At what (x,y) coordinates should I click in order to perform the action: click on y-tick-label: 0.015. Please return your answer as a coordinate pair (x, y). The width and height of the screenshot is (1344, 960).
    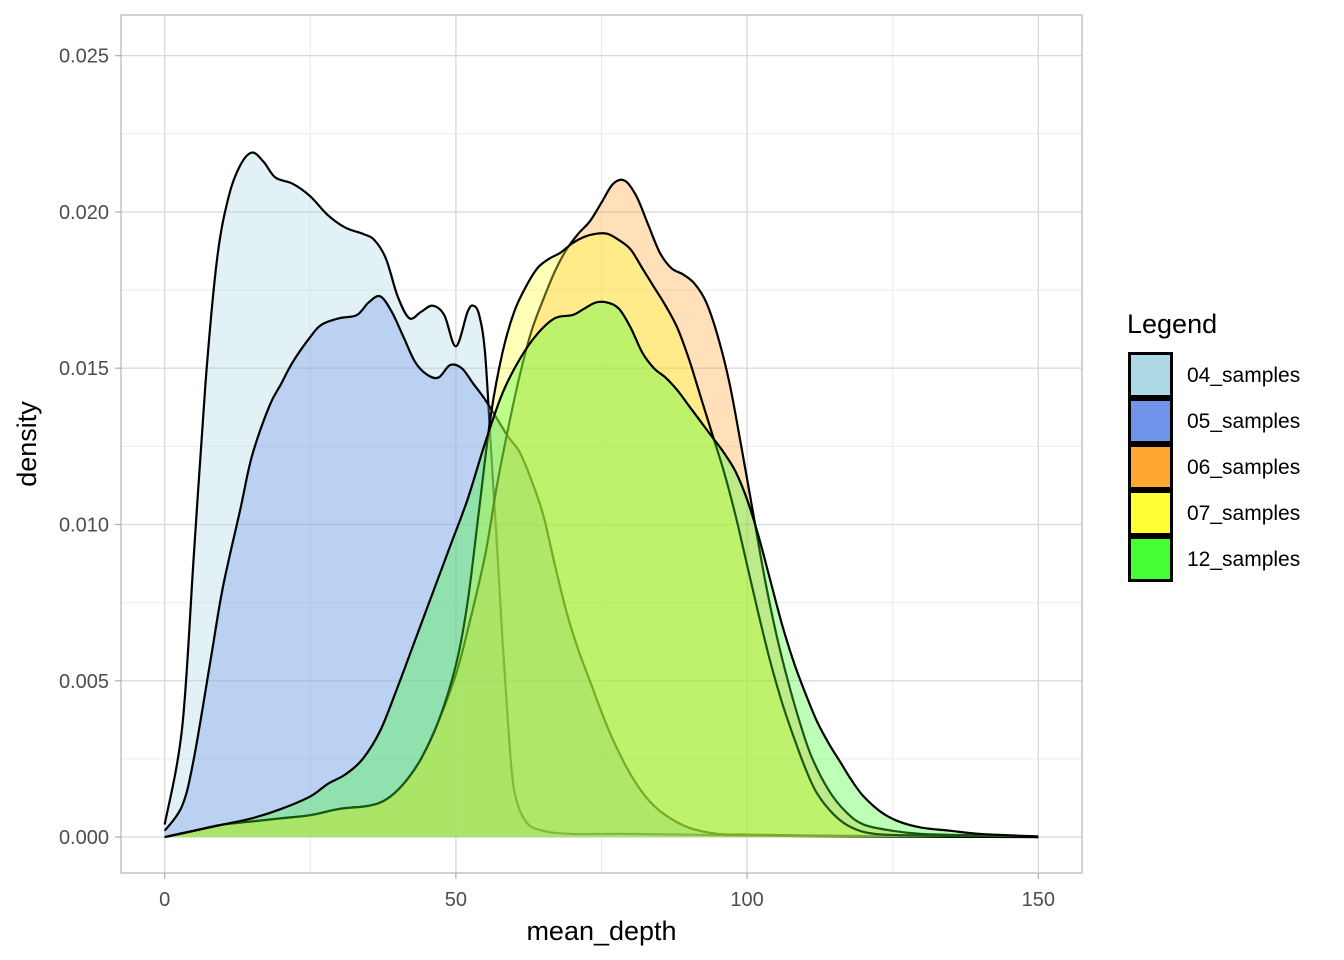
    Looking at the image, I should click on (84, 369).